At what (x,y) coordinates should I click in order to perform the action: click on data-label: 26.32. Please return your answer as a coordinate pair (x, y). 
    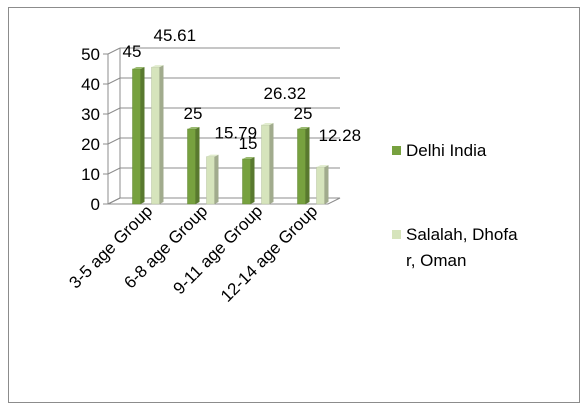
    Looking at the image, I should click on (285, 93).